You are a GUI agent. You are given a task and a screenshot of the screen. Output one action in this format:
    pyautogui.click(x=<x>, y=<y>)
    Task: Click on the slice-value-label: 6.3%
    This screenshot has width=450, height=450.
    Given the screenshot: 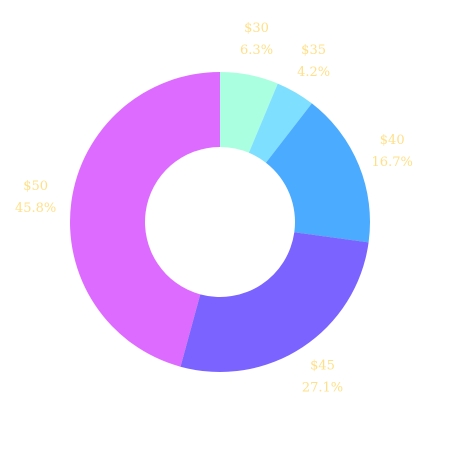 What is the action you would take?
    pyautogui.click(x=256, y=50)
    